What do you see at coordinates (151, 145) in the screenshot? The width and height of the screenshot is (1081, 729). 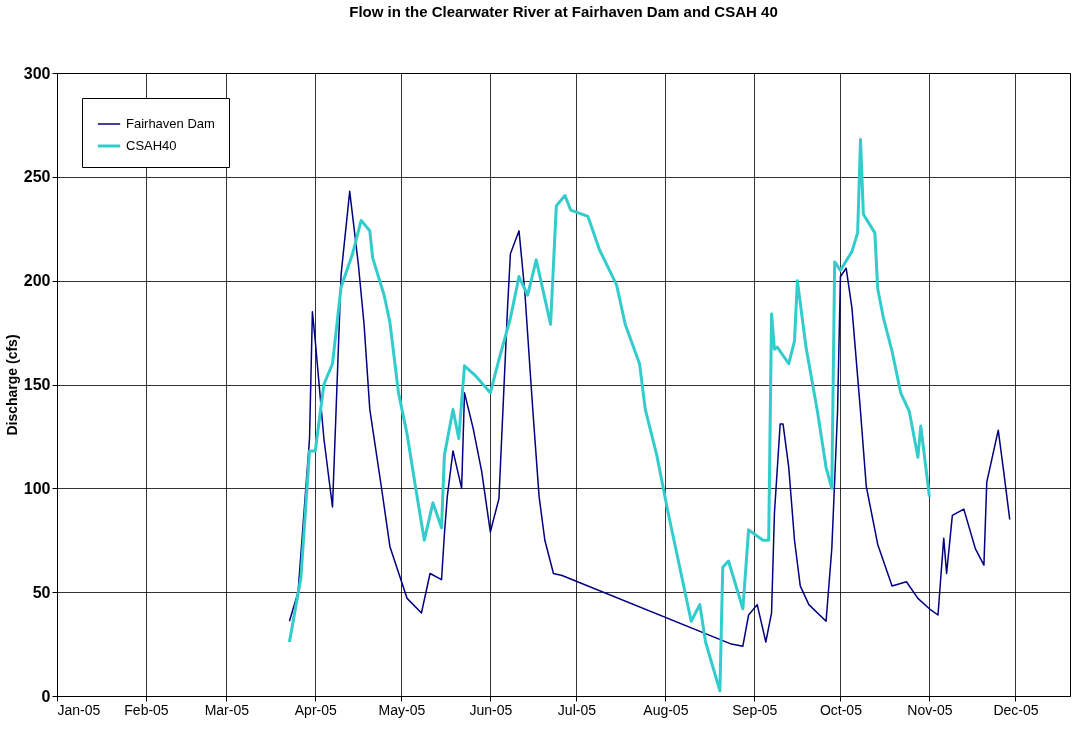 I see `legend-label: CSAH40` at bounding box center [151, 145].